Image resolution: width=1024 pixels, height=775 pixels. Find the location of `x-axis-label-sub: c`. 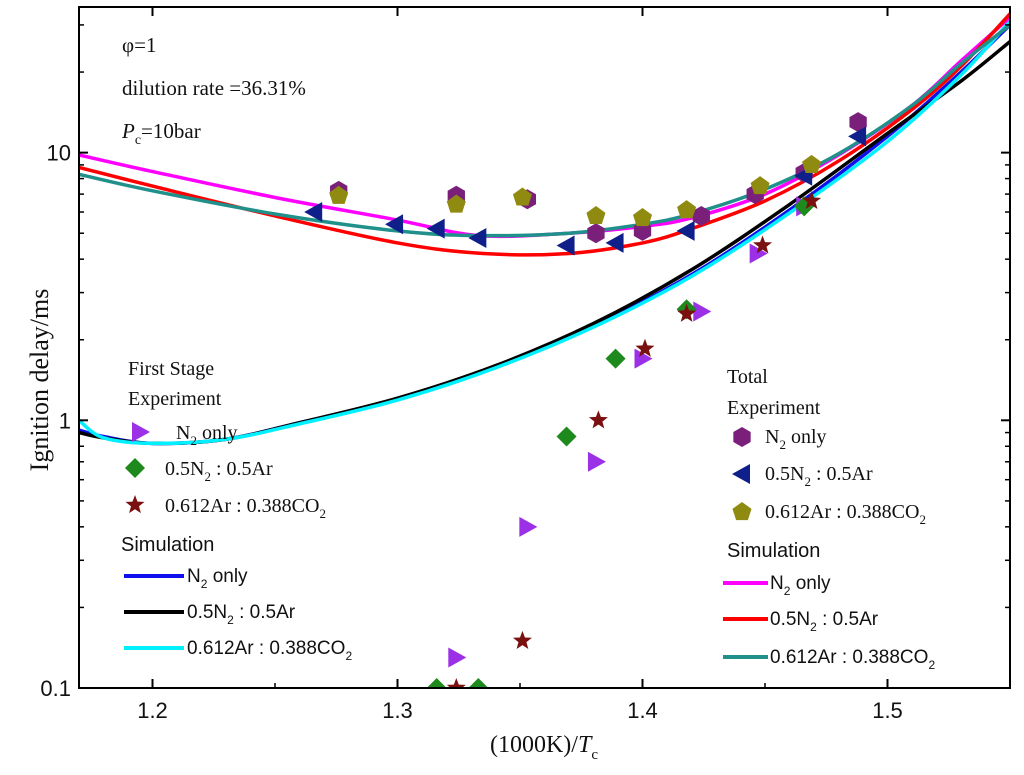

x-axis-label-sub: c is located at coordinates (594, 755).